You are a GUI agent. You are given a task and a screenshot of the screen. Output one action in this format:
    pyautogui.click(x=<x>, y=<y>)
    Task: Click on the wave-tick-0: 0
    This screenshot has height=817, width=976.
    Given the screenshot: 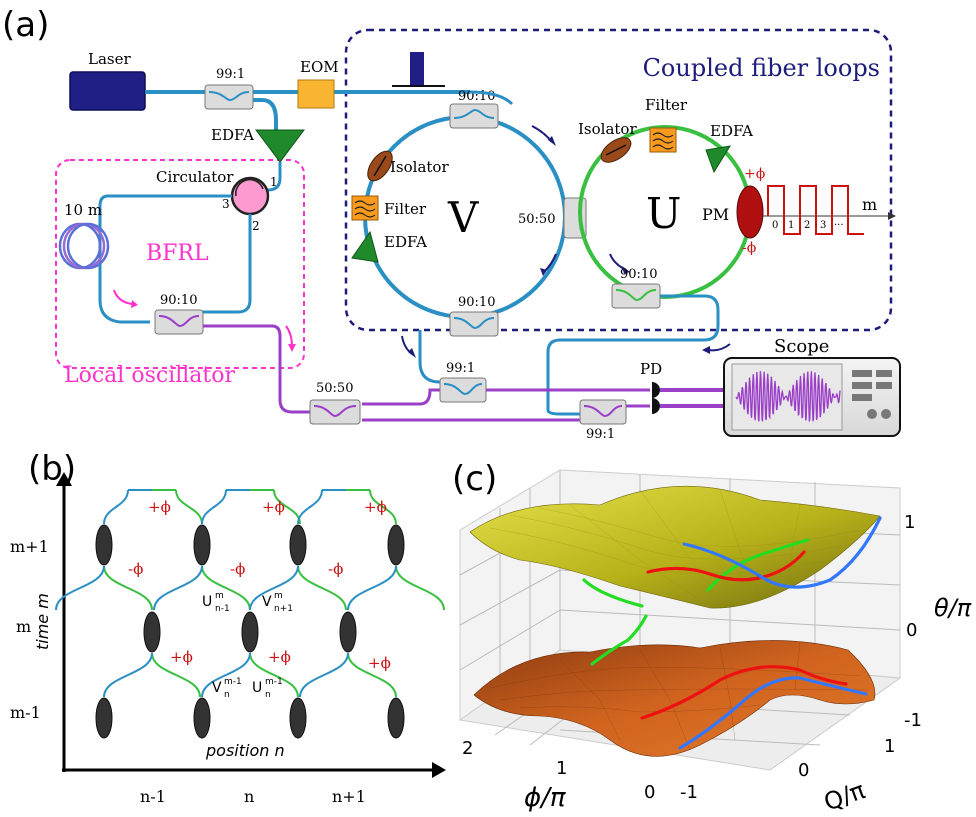 What is the action you would take?
    pyautogui.click(x=775, y=225)
    